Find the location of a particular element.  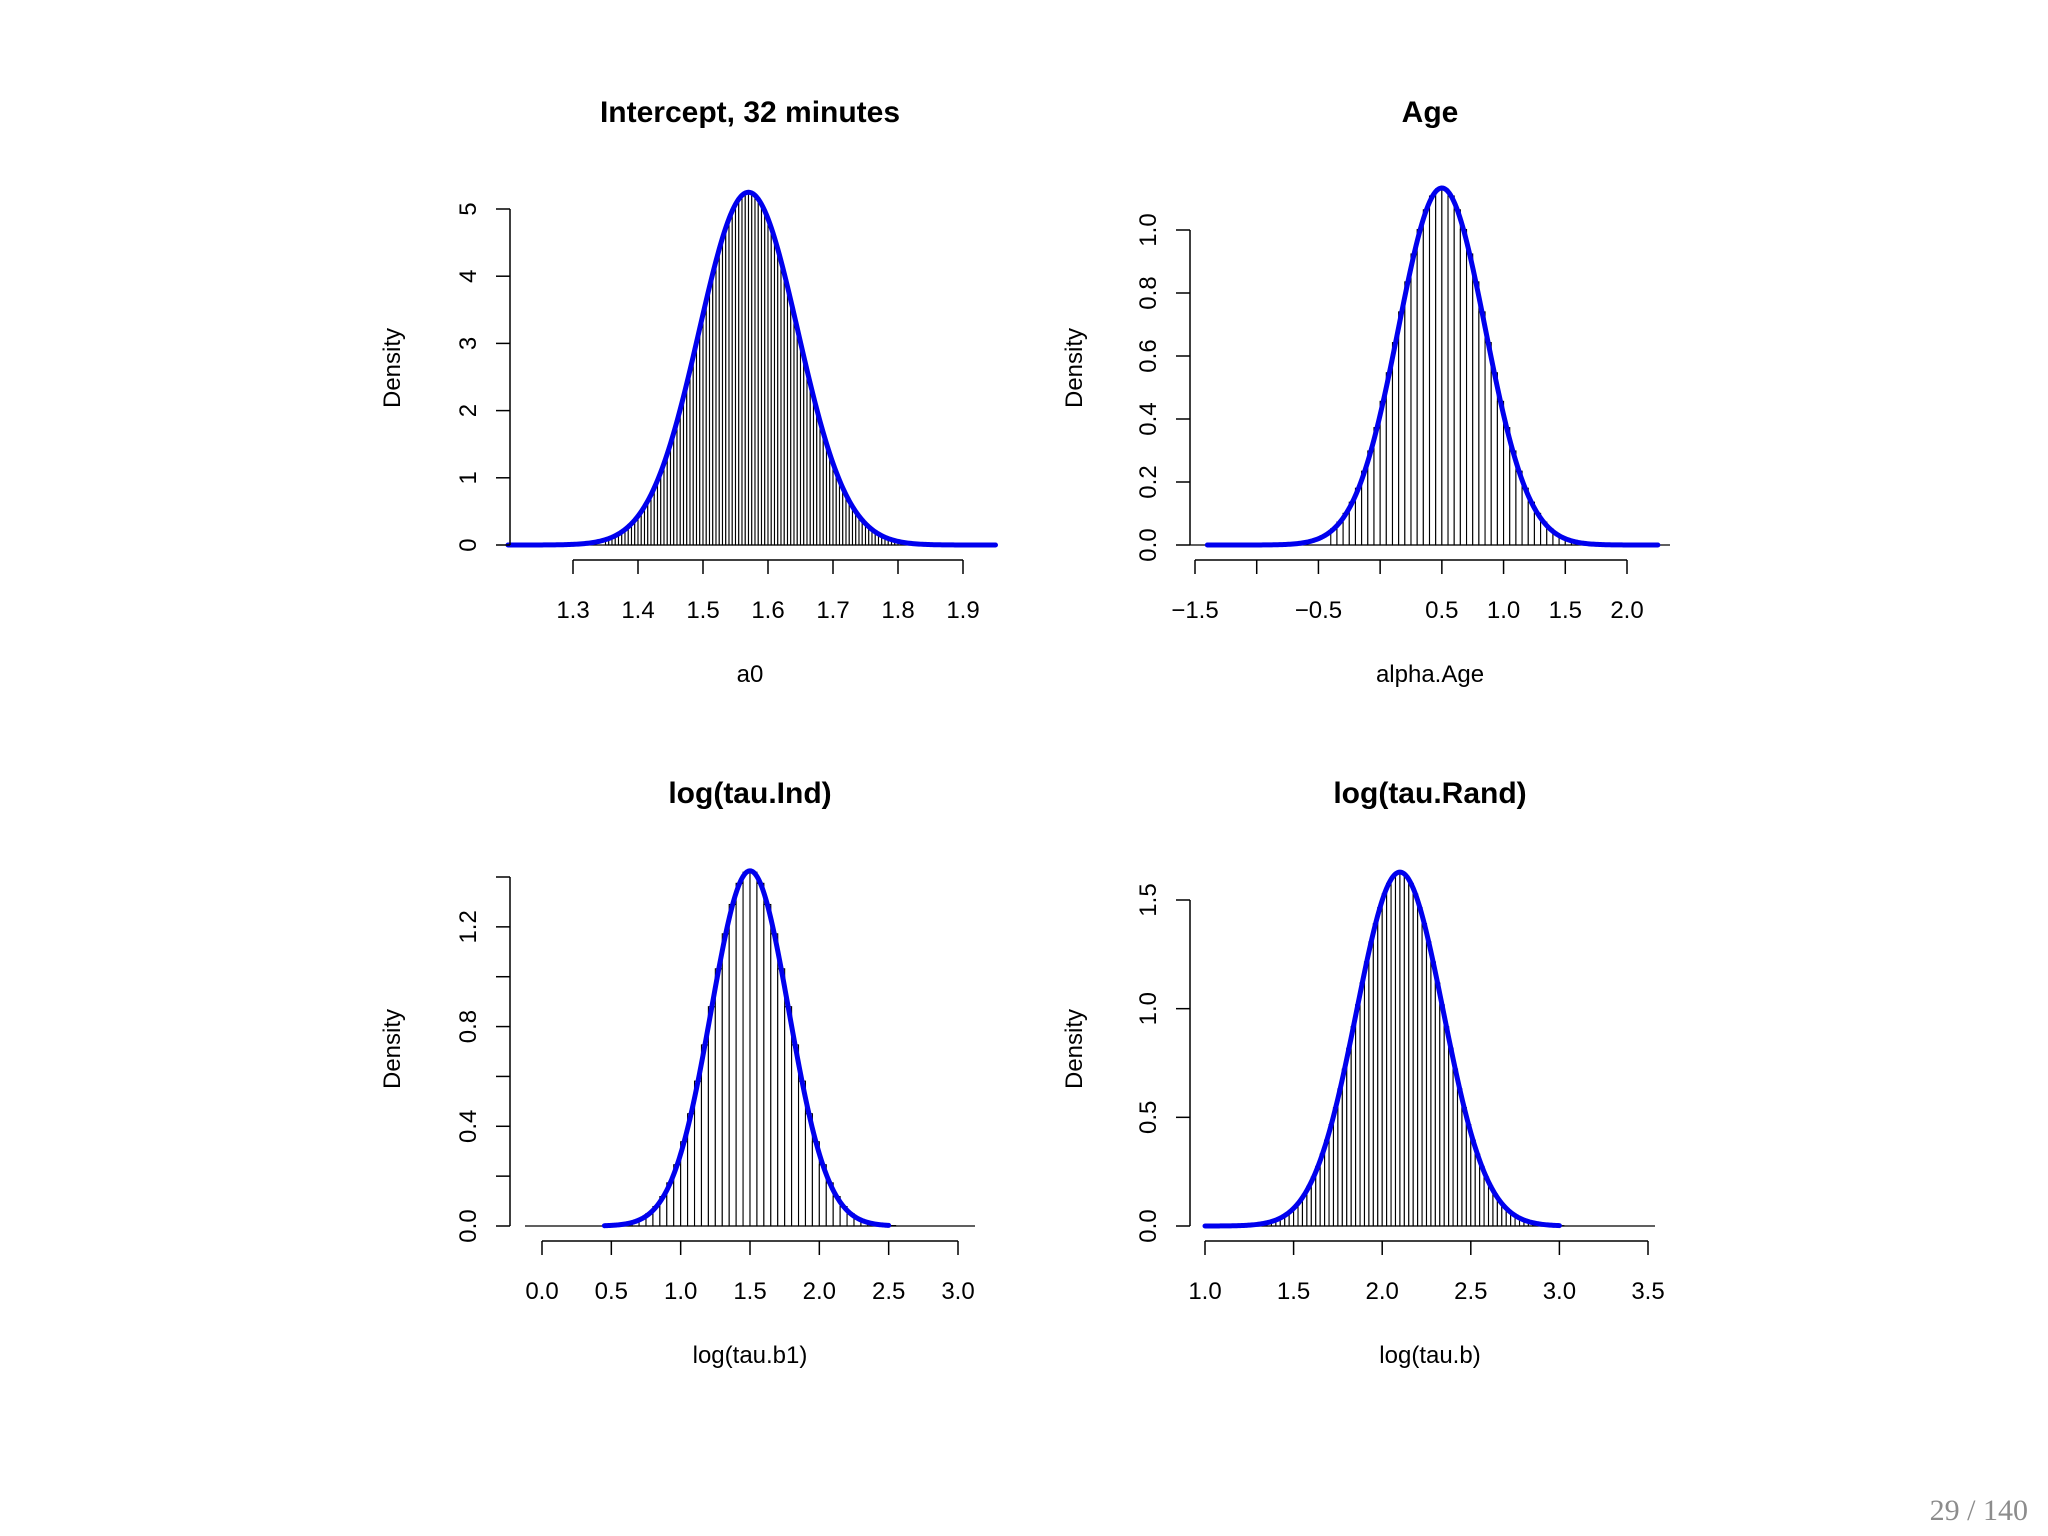

x-axis: 1.0 1.5 2.0 2.5 3.0 3.5 log(tau.b) is located at coordinates (1426, 1304).